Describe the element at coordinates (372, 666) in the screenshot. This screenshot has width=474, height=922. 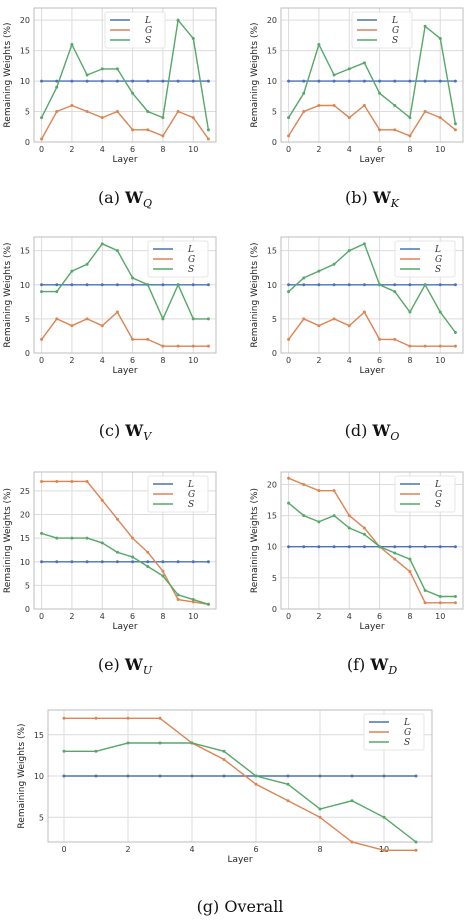
I see `panel-caption: (f) WD` at that location.